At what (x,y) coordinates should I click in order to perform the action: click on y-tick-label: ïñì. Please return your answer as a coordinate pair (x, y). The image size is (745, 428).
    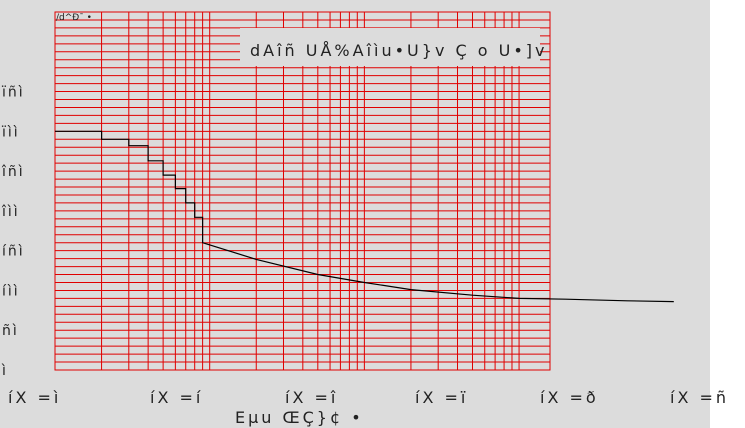
    Looking at the image, I should click on (13, 93).